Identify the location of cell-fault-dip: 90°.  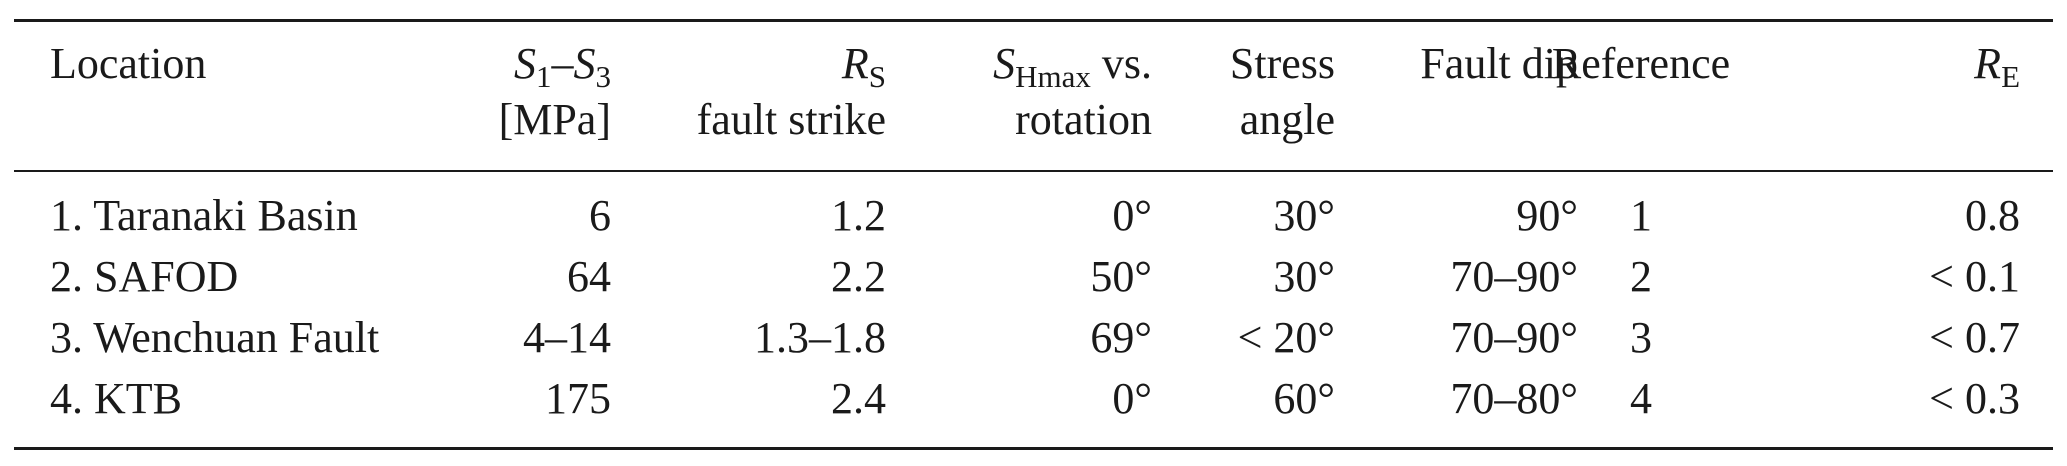
(1547, 215).